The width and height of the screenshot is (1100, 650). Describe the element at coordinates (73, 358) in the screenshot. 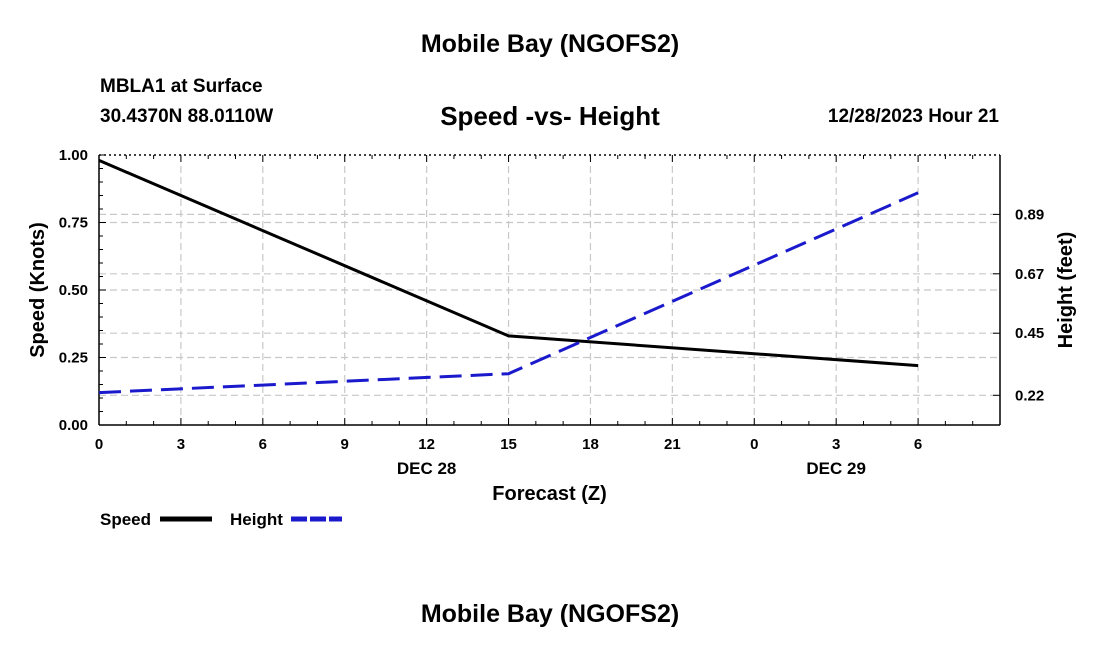

I see `y-tick-label: 0.25` at that location.